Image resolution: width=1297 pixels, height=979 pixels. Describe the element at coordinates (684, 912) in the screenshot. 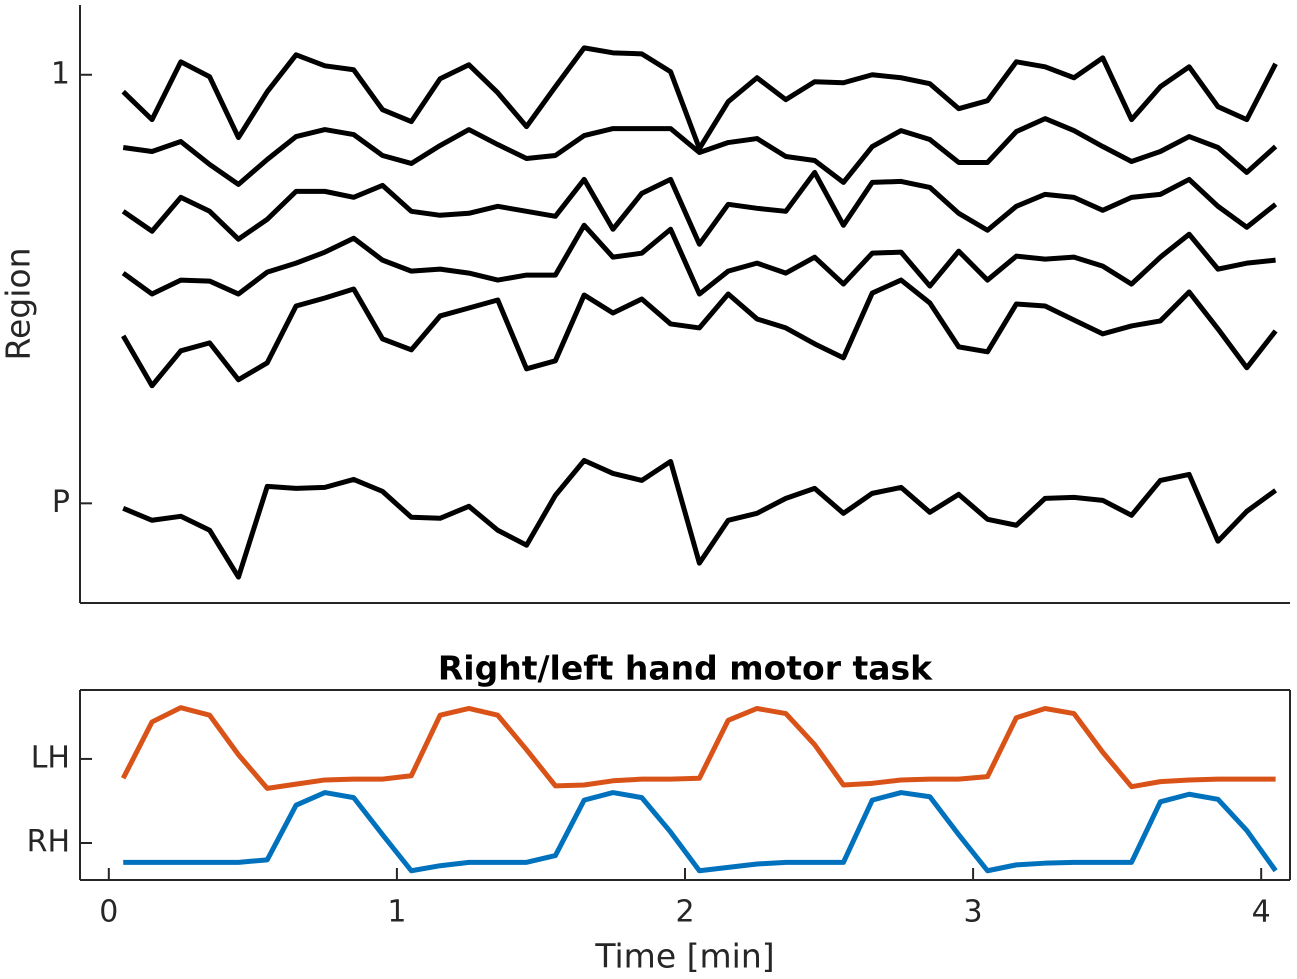

I see `x-tick-label: 2` at that location.